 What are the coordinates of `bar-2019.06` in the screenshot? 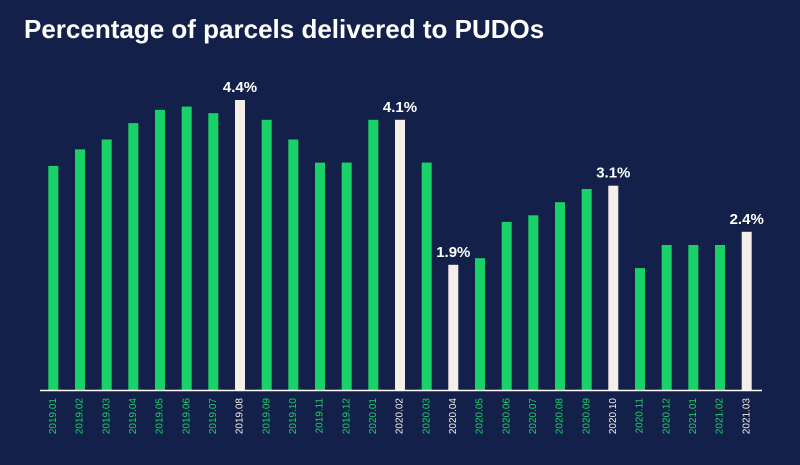 It's located at (186, 248).